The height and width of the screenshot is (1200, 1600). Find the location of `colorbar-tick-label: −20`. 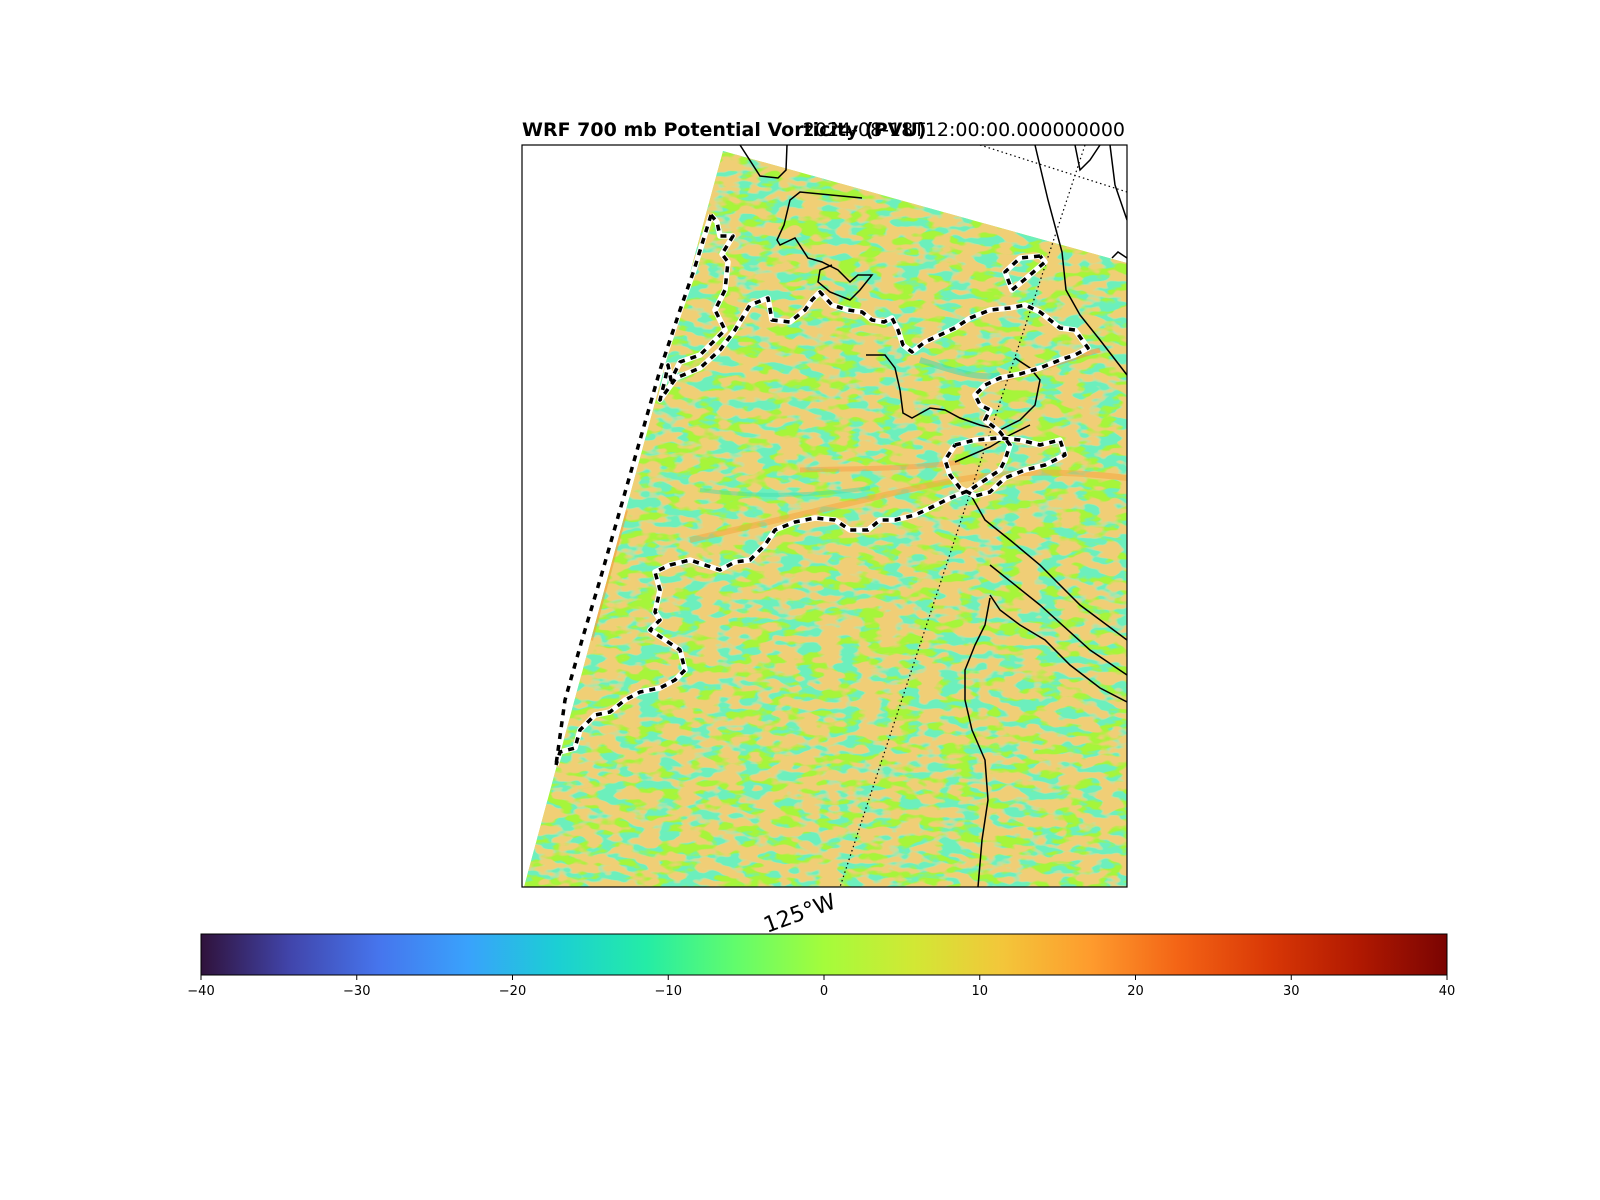

colorbar-tick-label: −20 is located at coordinates (512, 991).